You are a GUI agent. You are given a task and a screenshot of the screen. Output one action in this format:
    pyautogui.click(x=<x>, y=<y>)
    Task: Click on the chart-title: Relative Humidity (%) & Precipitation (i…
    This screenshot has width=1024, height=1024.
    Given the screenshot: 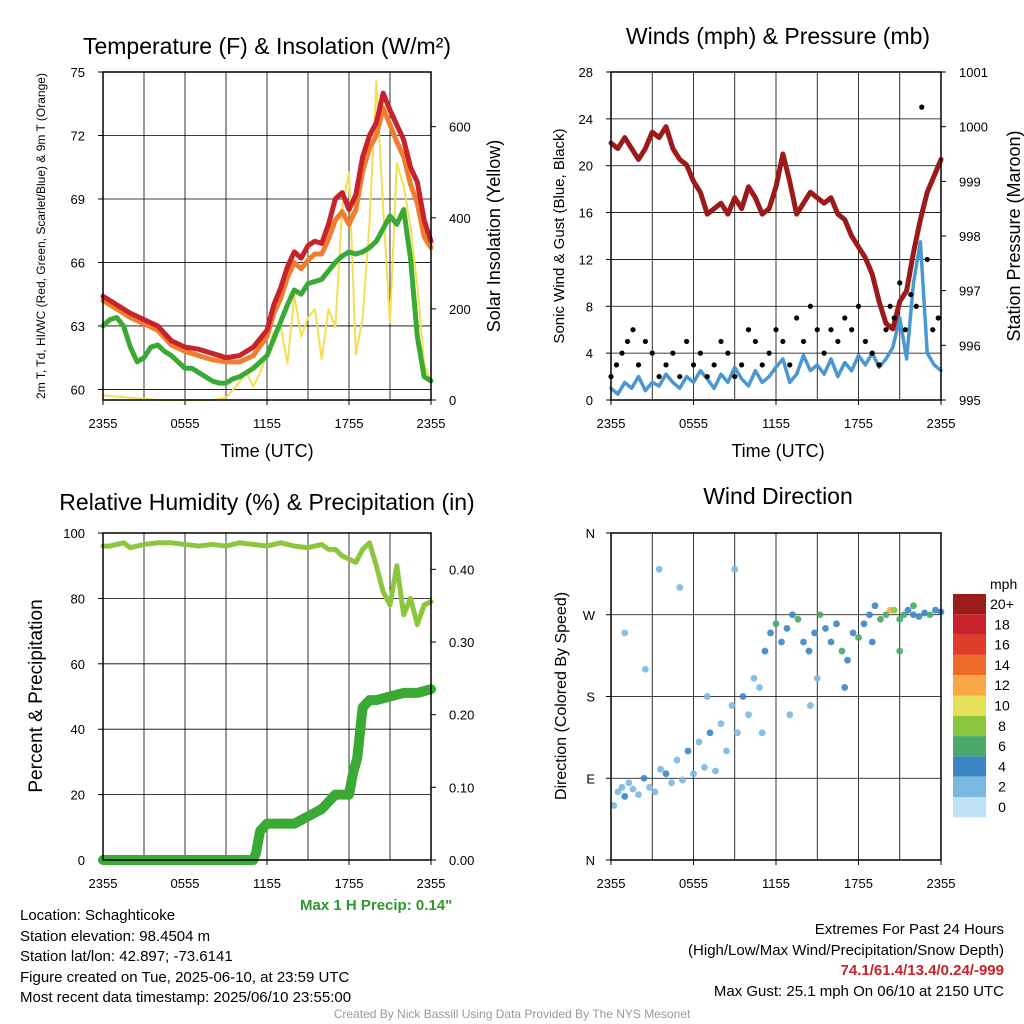 What is the action you would take?
    pyautogui.click(x=266, y=502)
    